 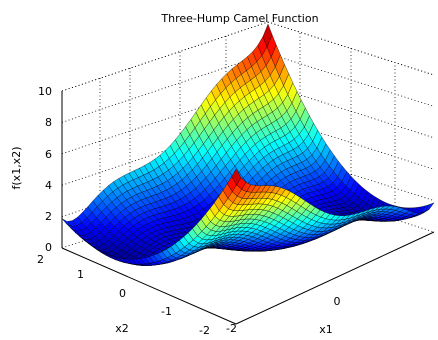 I want to click on chart-title: Three-Hump Camel Function, so click(x=239, y=18).